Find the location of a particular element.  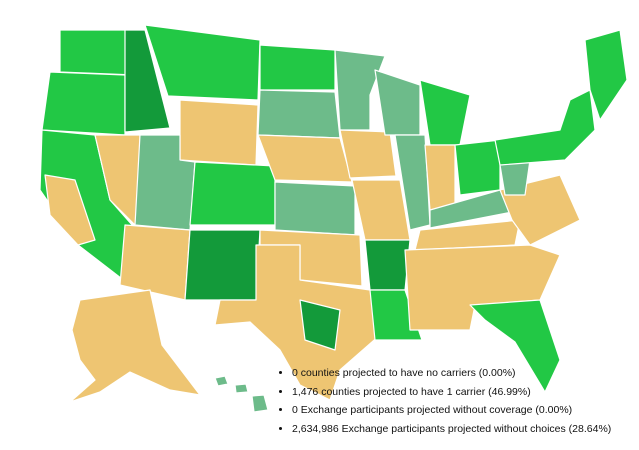

hawaii is located at coordinates (241, 394).